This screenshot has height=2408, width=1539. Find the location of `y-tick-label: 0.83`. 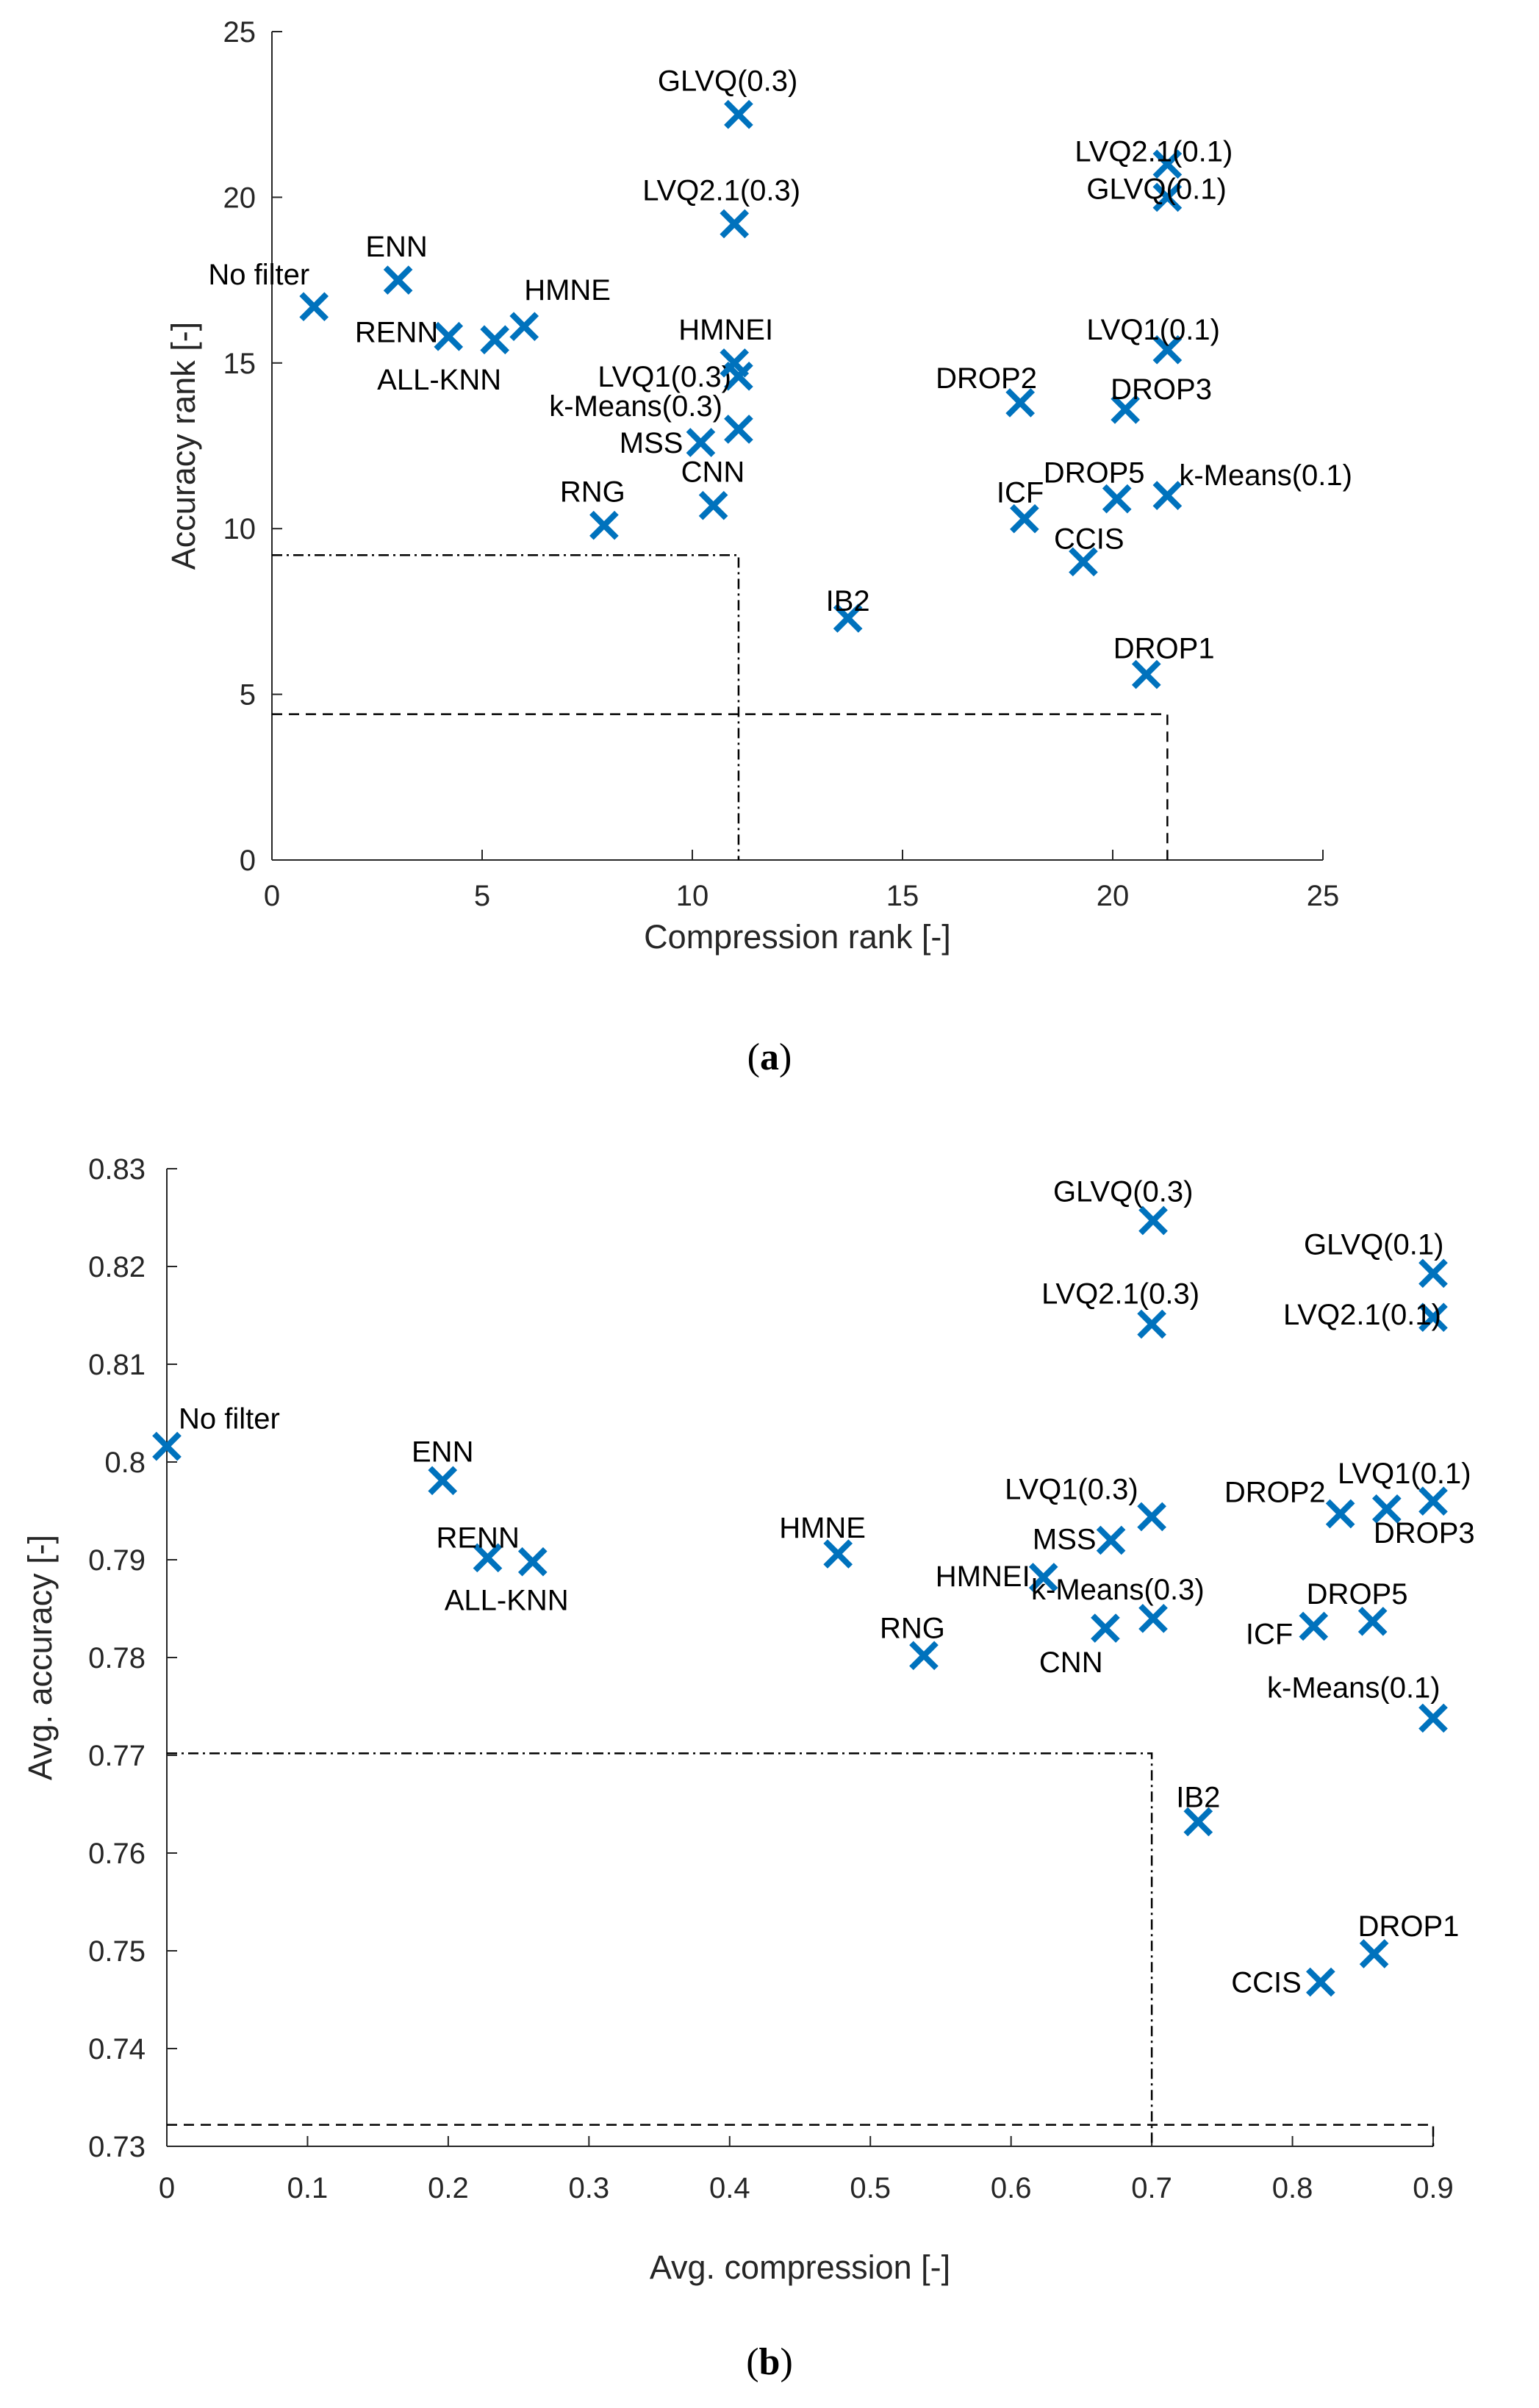

y-tick-label: 0.83 is located at coordinates (117, 1170).